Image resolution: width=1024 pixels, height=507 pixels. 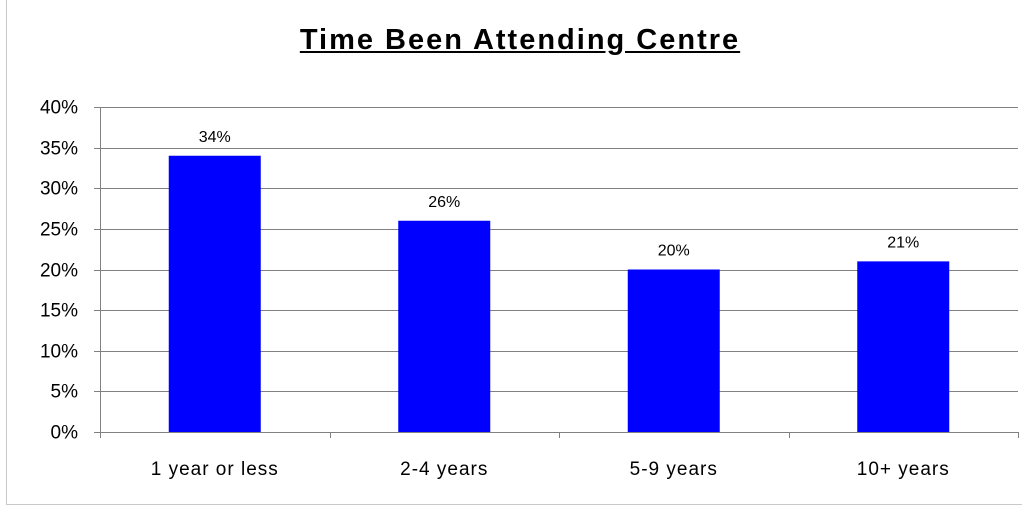 What do you see at coordinates (59, 108) in the screenshot?
I see `y-tick-label: 40%` at bounding box center [59, 108].